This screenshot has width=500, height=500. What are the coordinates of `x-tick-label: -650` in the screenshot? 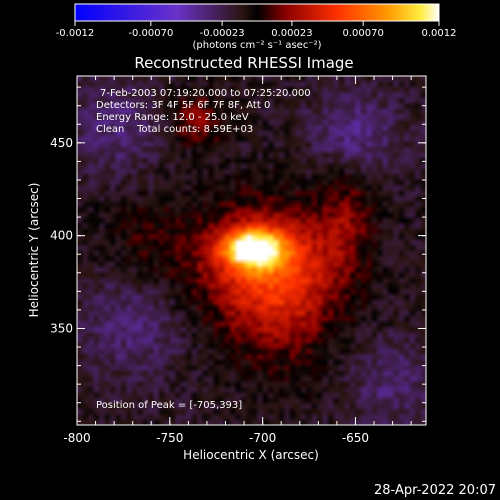 It's located at (355, 438).